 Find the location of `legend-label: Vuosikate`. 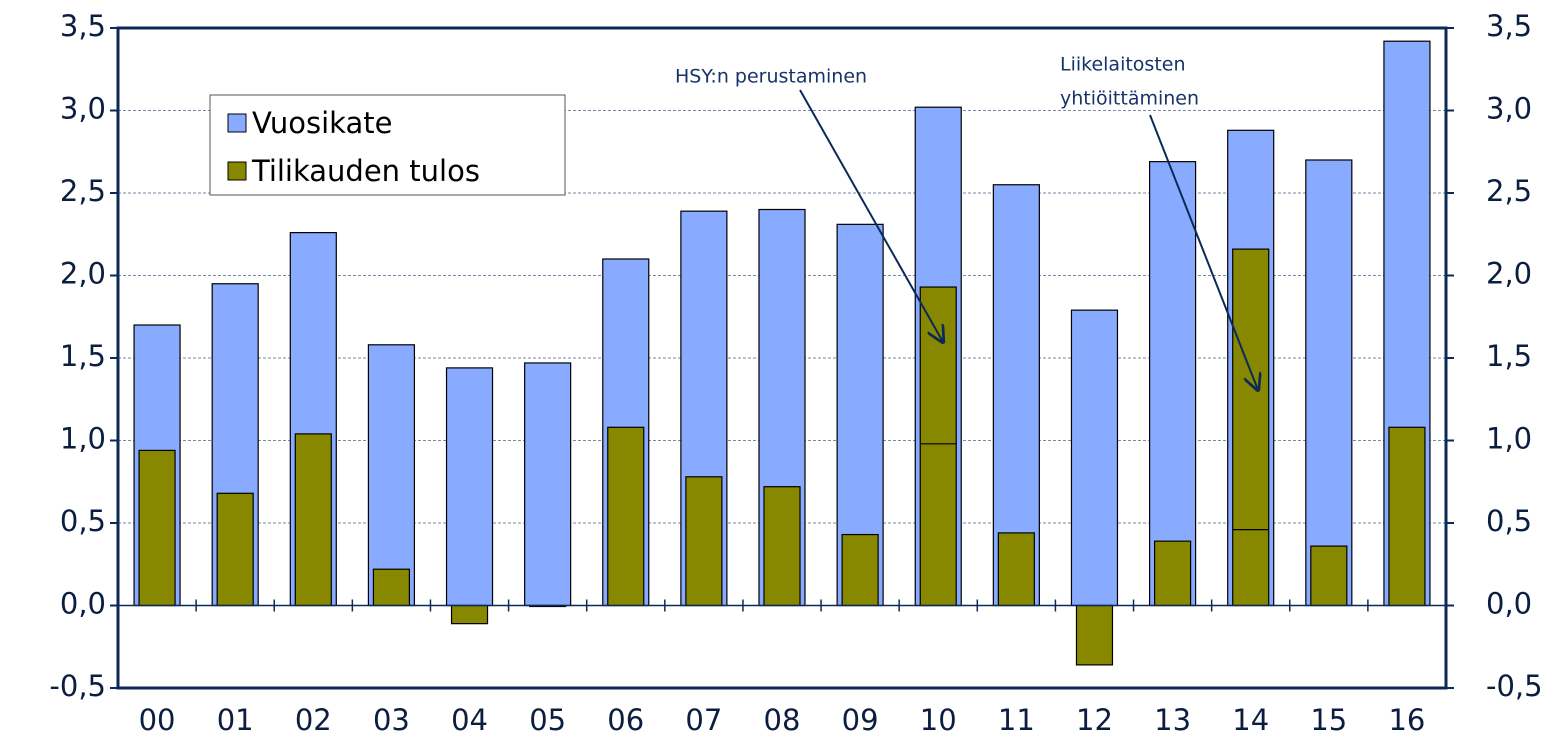

legend-label: Vuosikate is located at coordinates (322, 123).